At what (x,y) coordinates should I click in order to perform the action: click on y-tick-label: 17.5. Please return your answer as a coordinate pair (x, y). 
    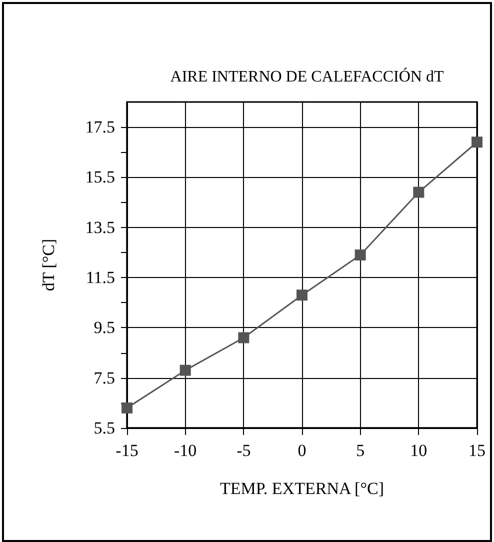
    Looking at the image, I should click on (100, 127).